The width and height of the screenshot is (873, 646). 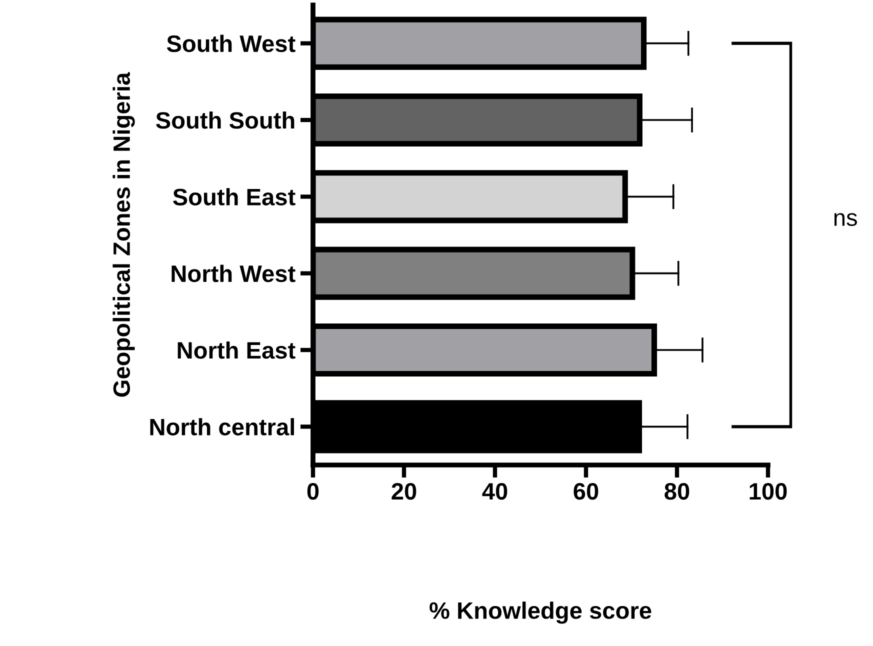 What do you see at coordinates (495, 491) in the screenshot?
I see `x-tick-label: 40` at bounding box center [495, 491].